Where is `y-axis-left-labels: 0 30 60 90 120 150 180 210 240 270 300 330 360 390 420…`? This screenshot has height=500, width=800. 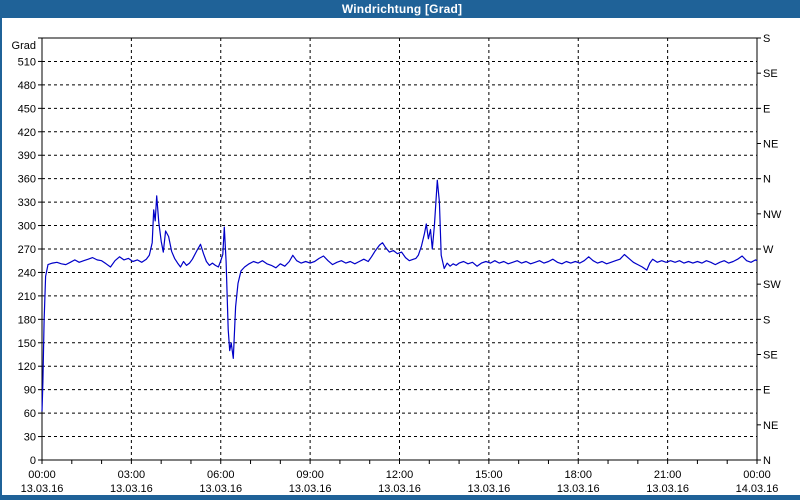
y-axis-left-labels: 0 30 60 90 120 150 180 210 240 270 300 330 360 390 420… is located at coordinates (24, 253).